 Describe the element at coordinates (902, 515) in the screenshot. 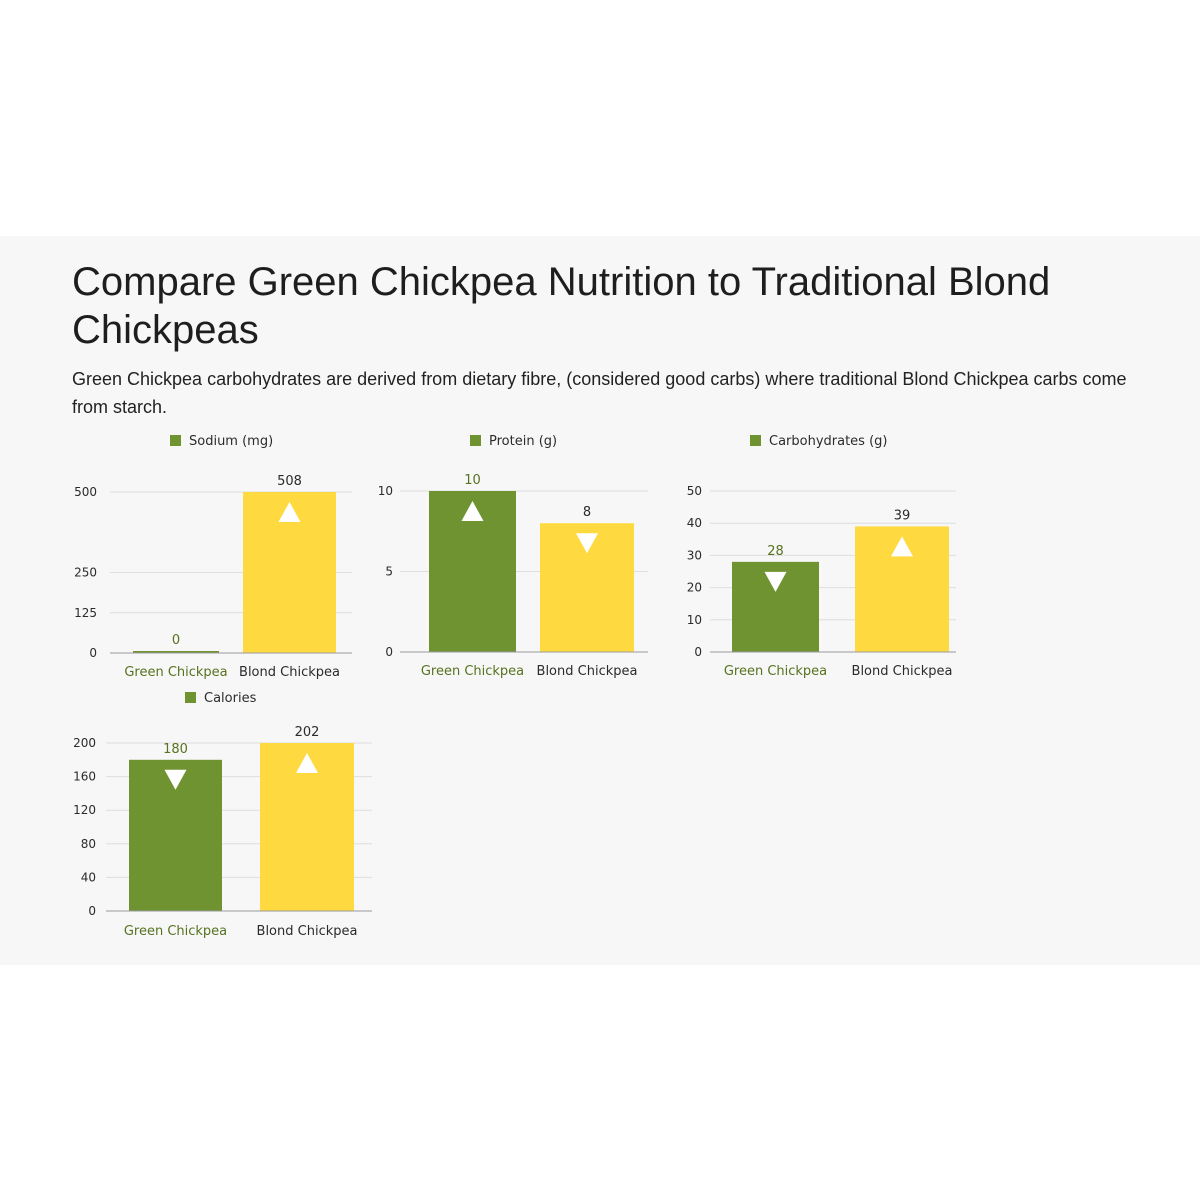

I see `data-label: 39` at that location.